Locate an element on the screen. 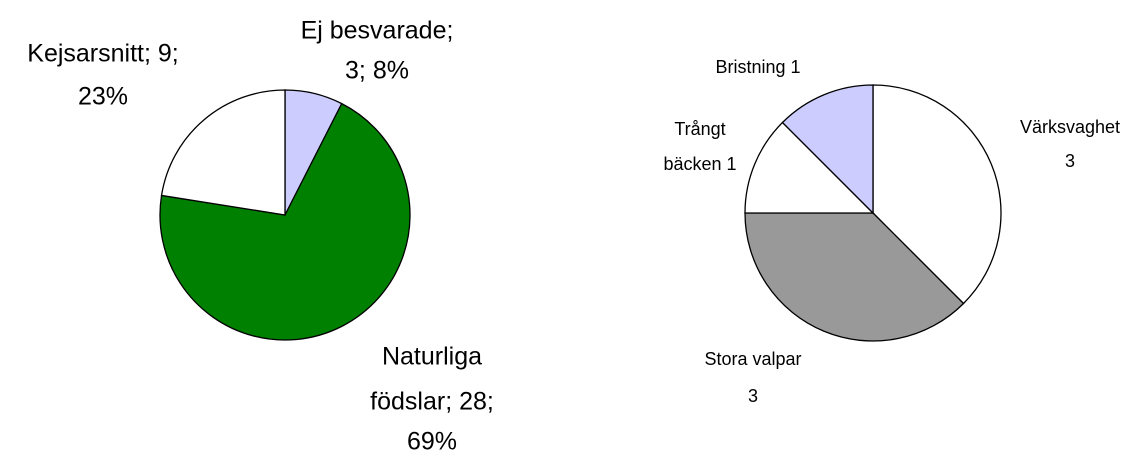 This screenshot has width=1147, height=458. slice-label: födslar; 28; is located at coordinates (432, 402).